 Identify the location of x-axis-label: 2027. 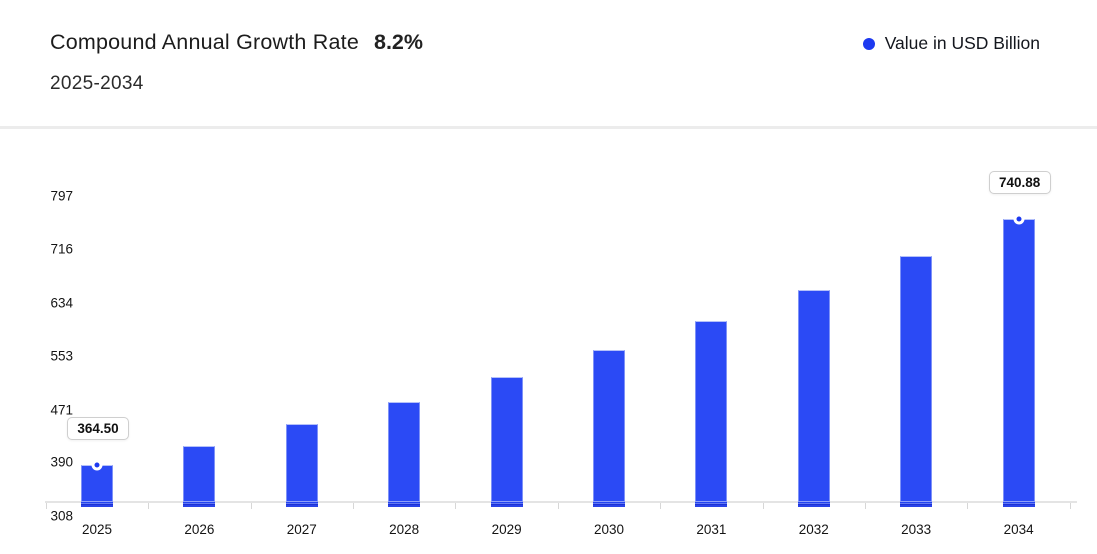
(301, 529).